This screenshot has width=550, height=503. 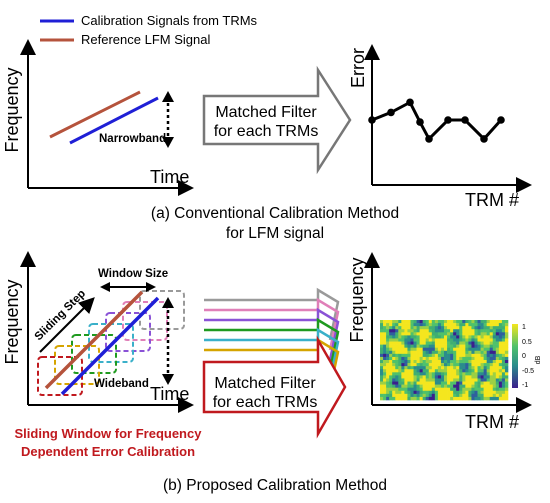 What do you see at coordinates (538, 359) in the screenshot?
I see `colorbar-unit: dB` at bounding box center [538, 359].